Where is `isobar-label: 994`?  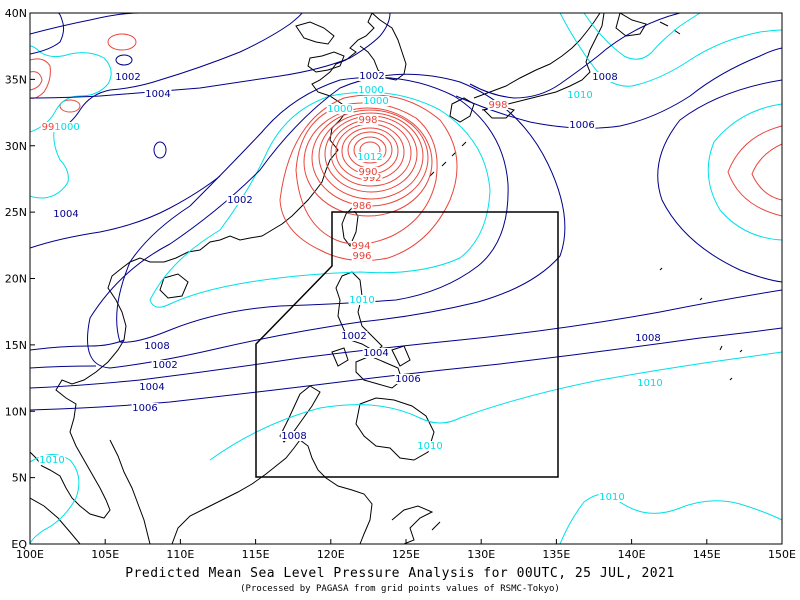 isobar-label: 994 is located at coordinates (360, 246).